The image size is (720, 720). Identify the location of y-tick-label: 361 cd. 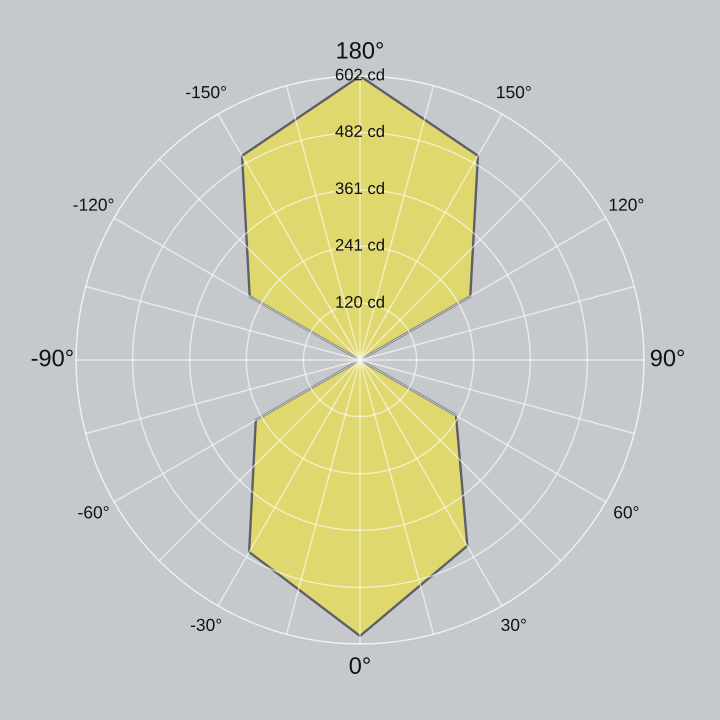
(360, 188).